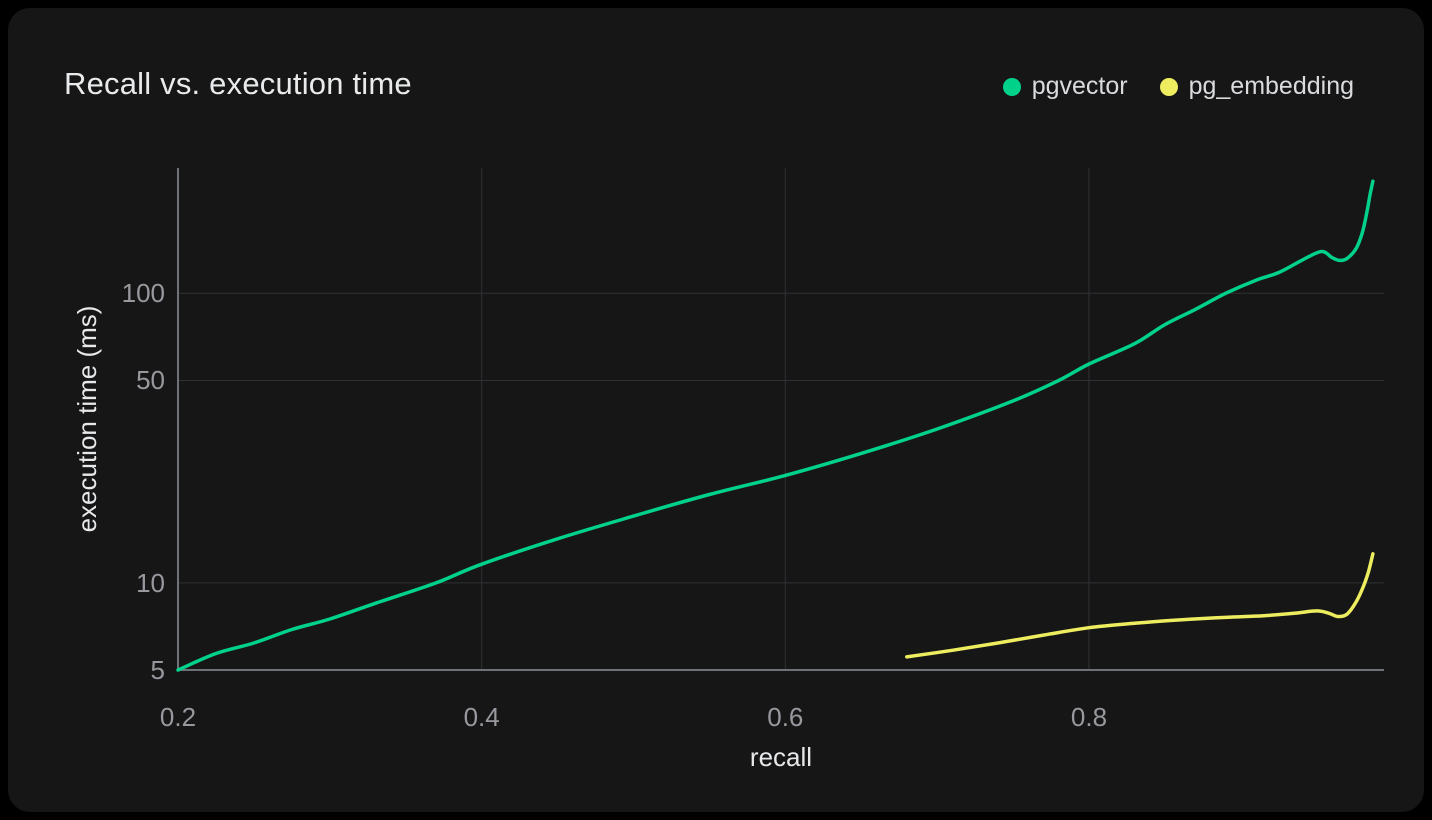 The image size is (1432, 820). What do you see at coordinates (781, 757) in the screenshot?
I see `x-axis-label: recall` at bounding box center [781, 757].